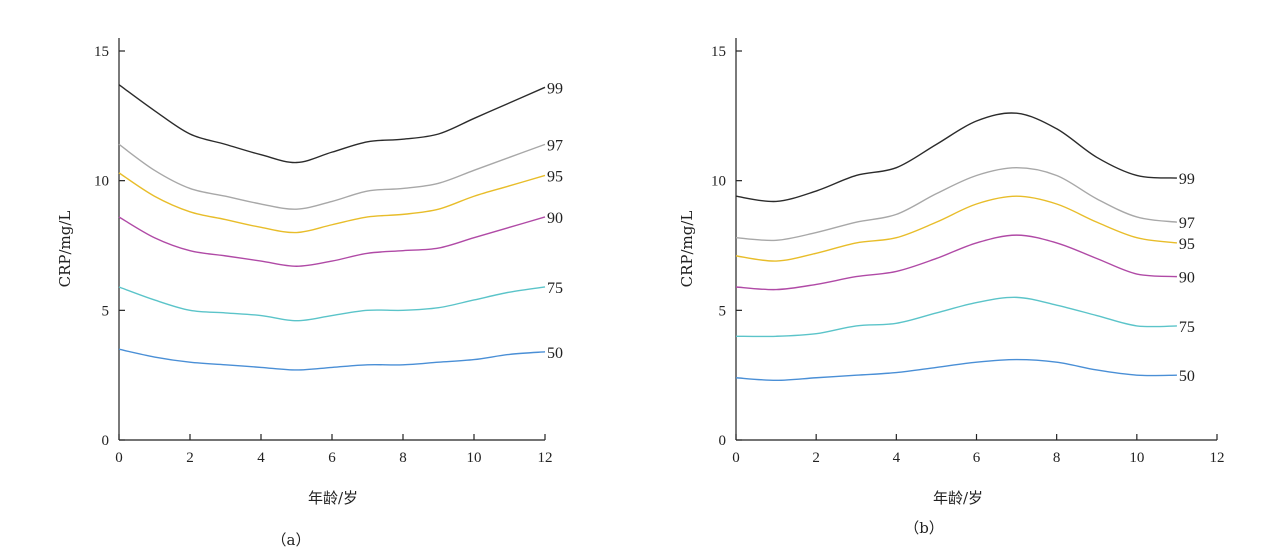  I want to click on panel-a-label: （a）, so click(291, 540).